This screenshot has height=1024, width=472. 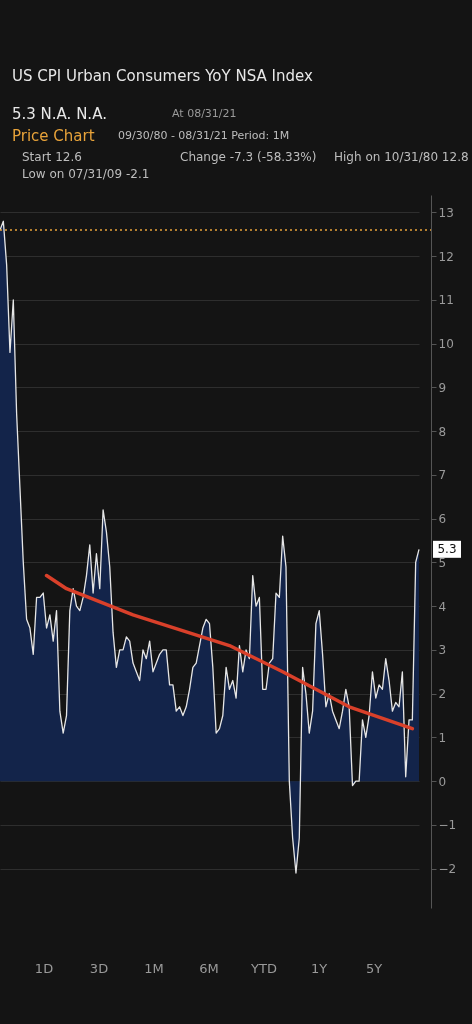 What do you see at coordinates (446, 344) in the screenshot?
I see `y-tick-label: 10` at bounding box center [446, 344].